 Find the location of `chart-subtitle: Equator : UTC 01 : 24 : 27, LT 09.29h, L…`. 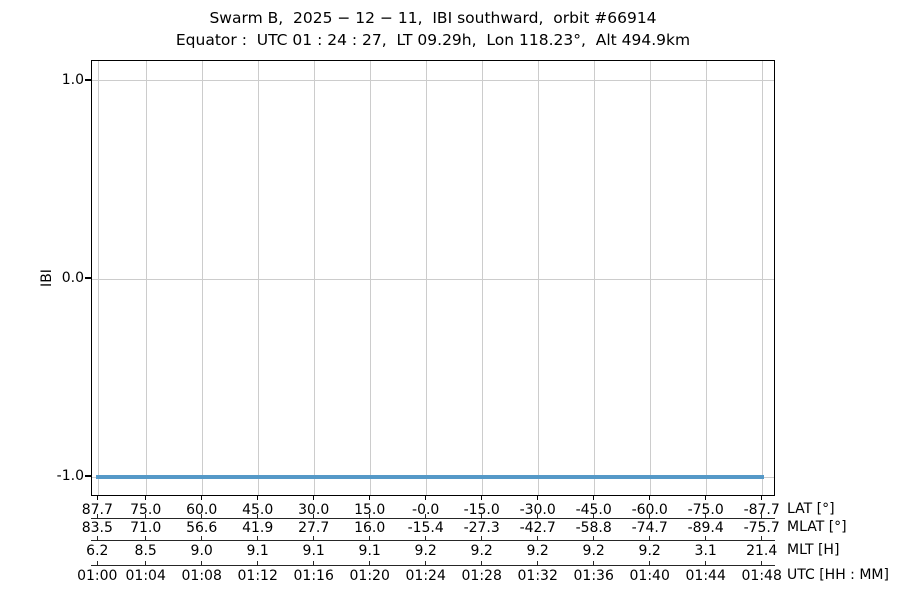

chart-subtitle: Equator : UTC 01 : 24 : 27, LT 09.29h, L… is located at coordinates (433, 40).